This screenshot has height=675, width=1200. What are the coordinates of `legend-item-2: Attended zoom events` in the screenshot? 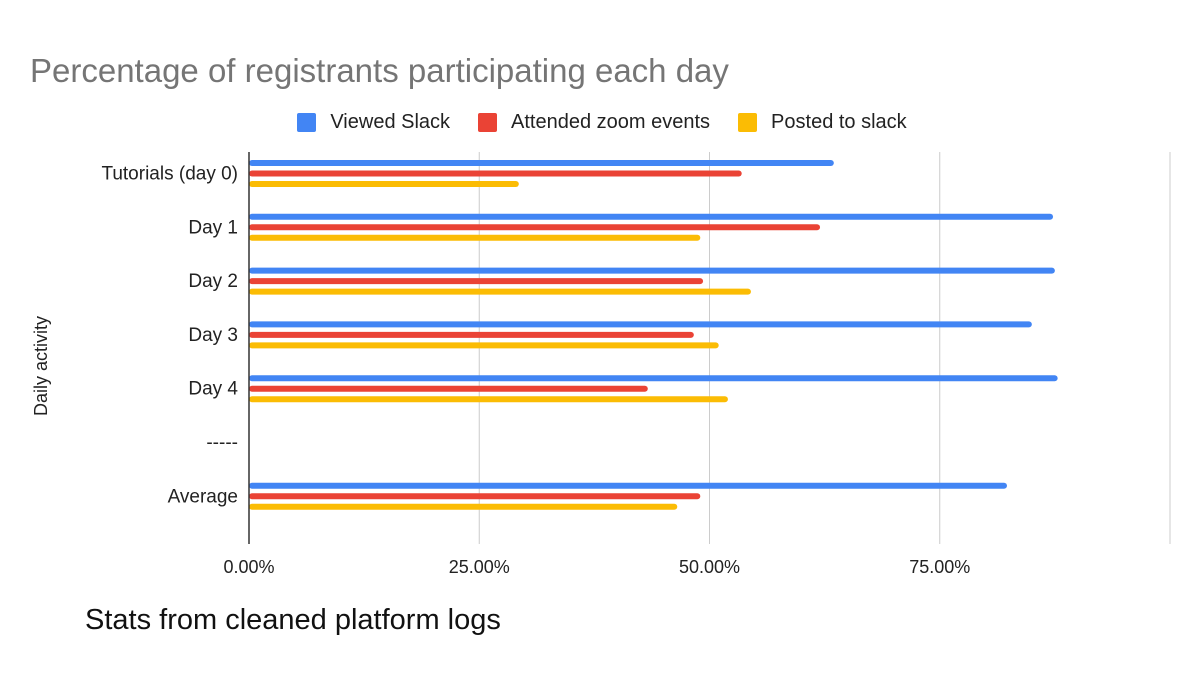 It's located at (594, 122).